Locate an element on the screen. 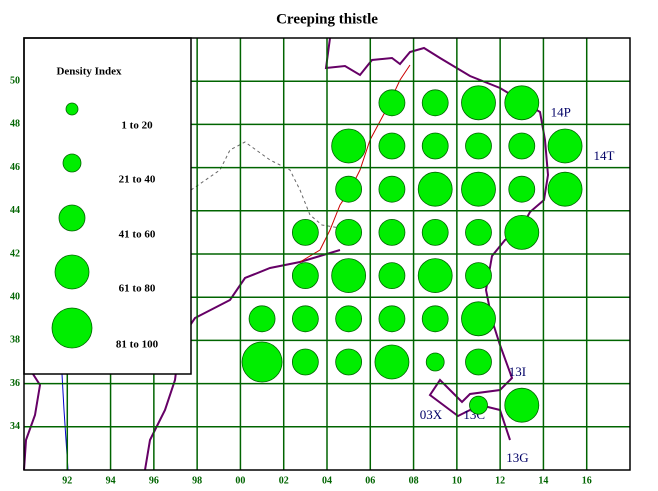 This screenshot has height=491, width=658. cell-label: 14P is located at coordinates (561, 112).